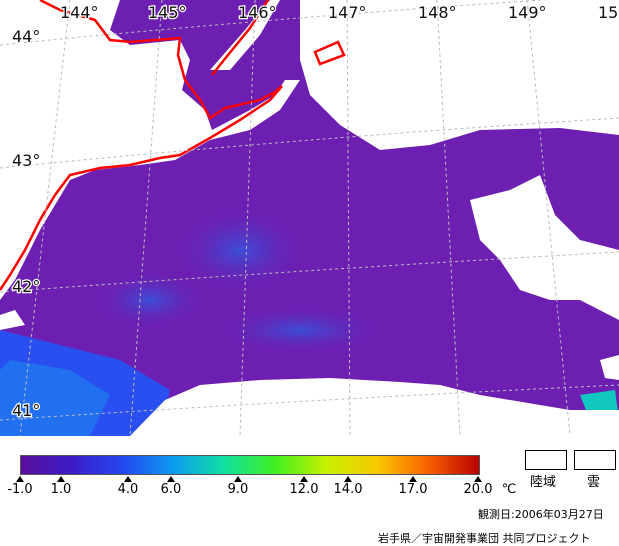 This screenshot has width=619, height=546. What do you see at coordinates (478, 489) in the screenshot?
I see `colorbar-tick-label: 20.0` at bounding box center [478, 489].